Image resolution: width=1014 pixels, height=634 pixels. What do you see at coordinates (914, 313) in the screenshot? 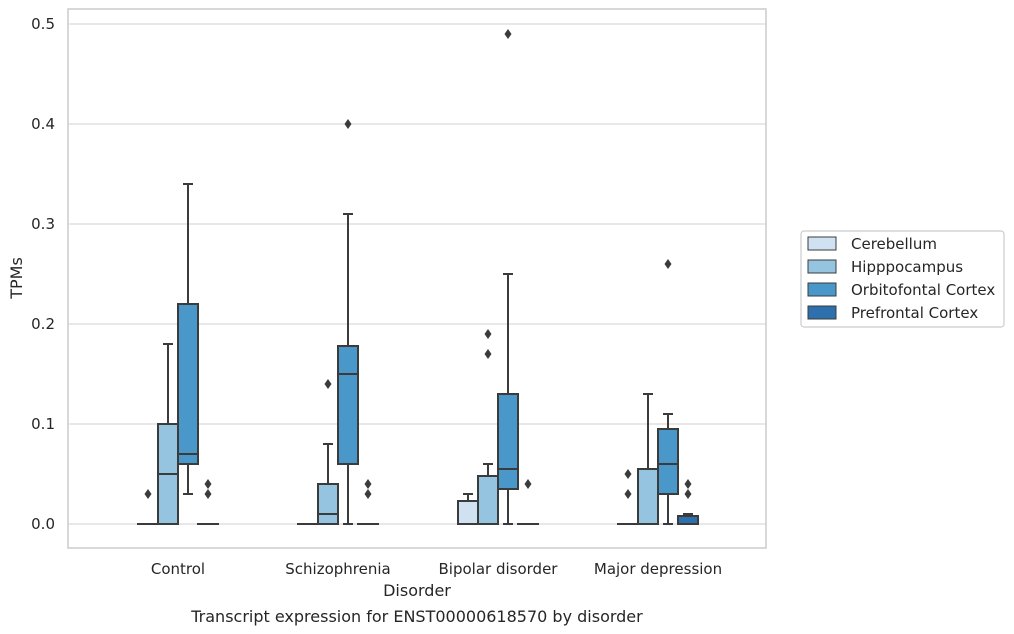
I see `legend-label: Prefrontal Cortex` at bounding box center [914, 313].